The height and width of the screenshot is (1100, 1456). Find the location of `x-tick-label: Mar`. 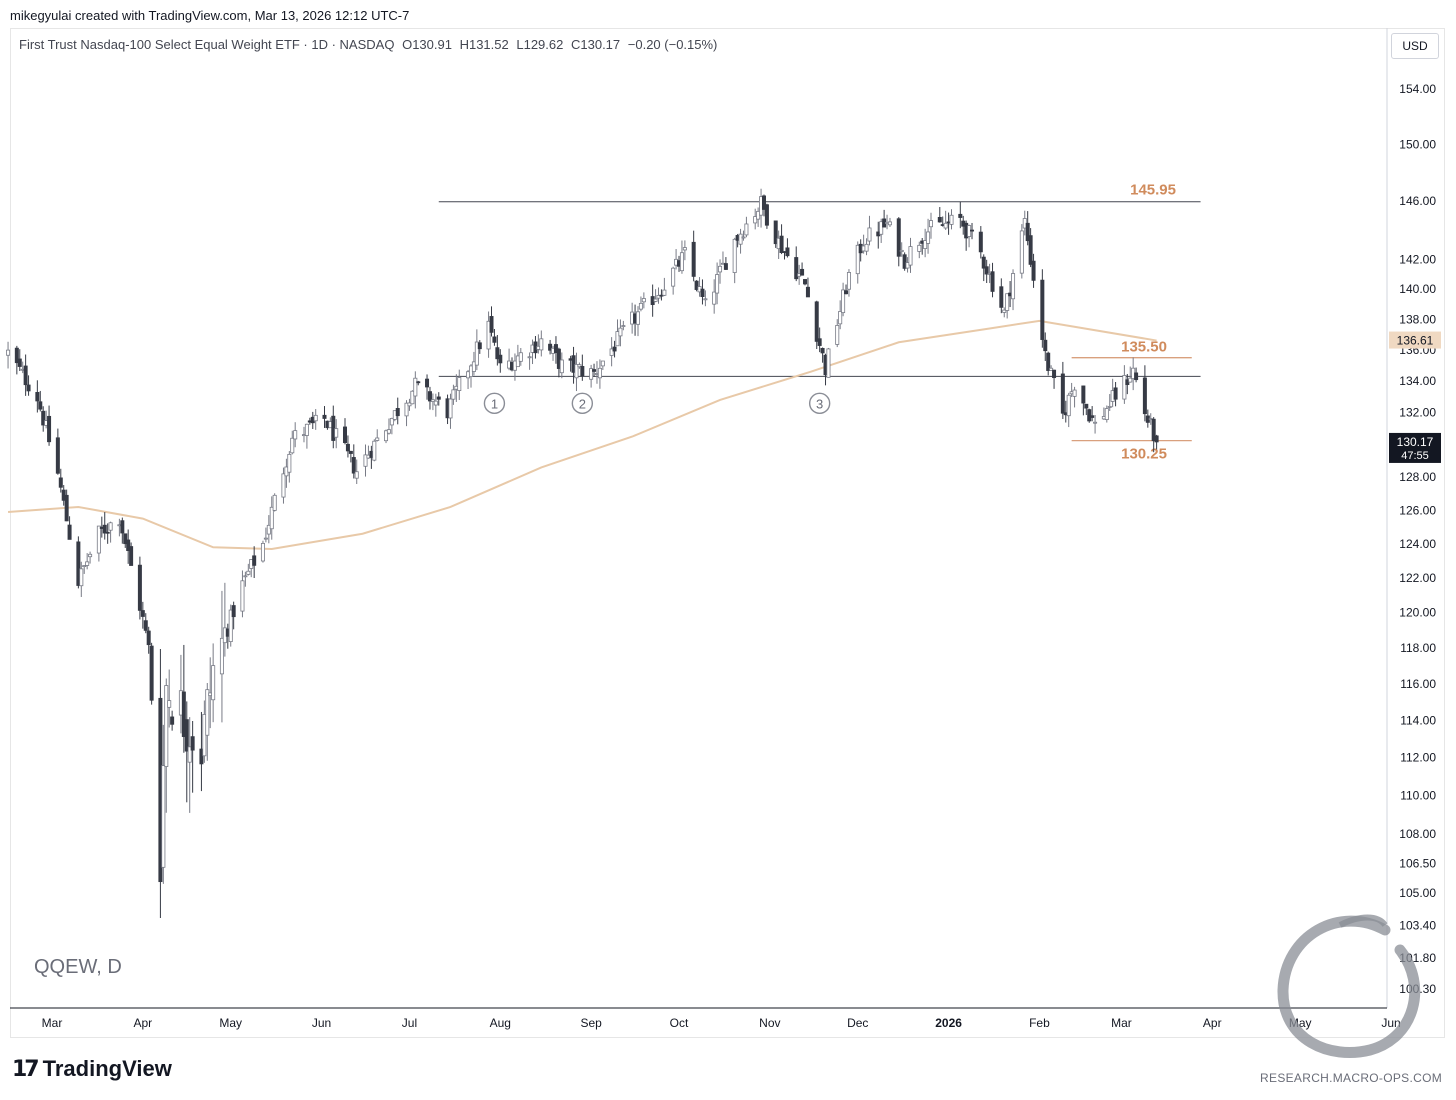

x-tick-label: Mar is located at coordinates (1121, 1023).